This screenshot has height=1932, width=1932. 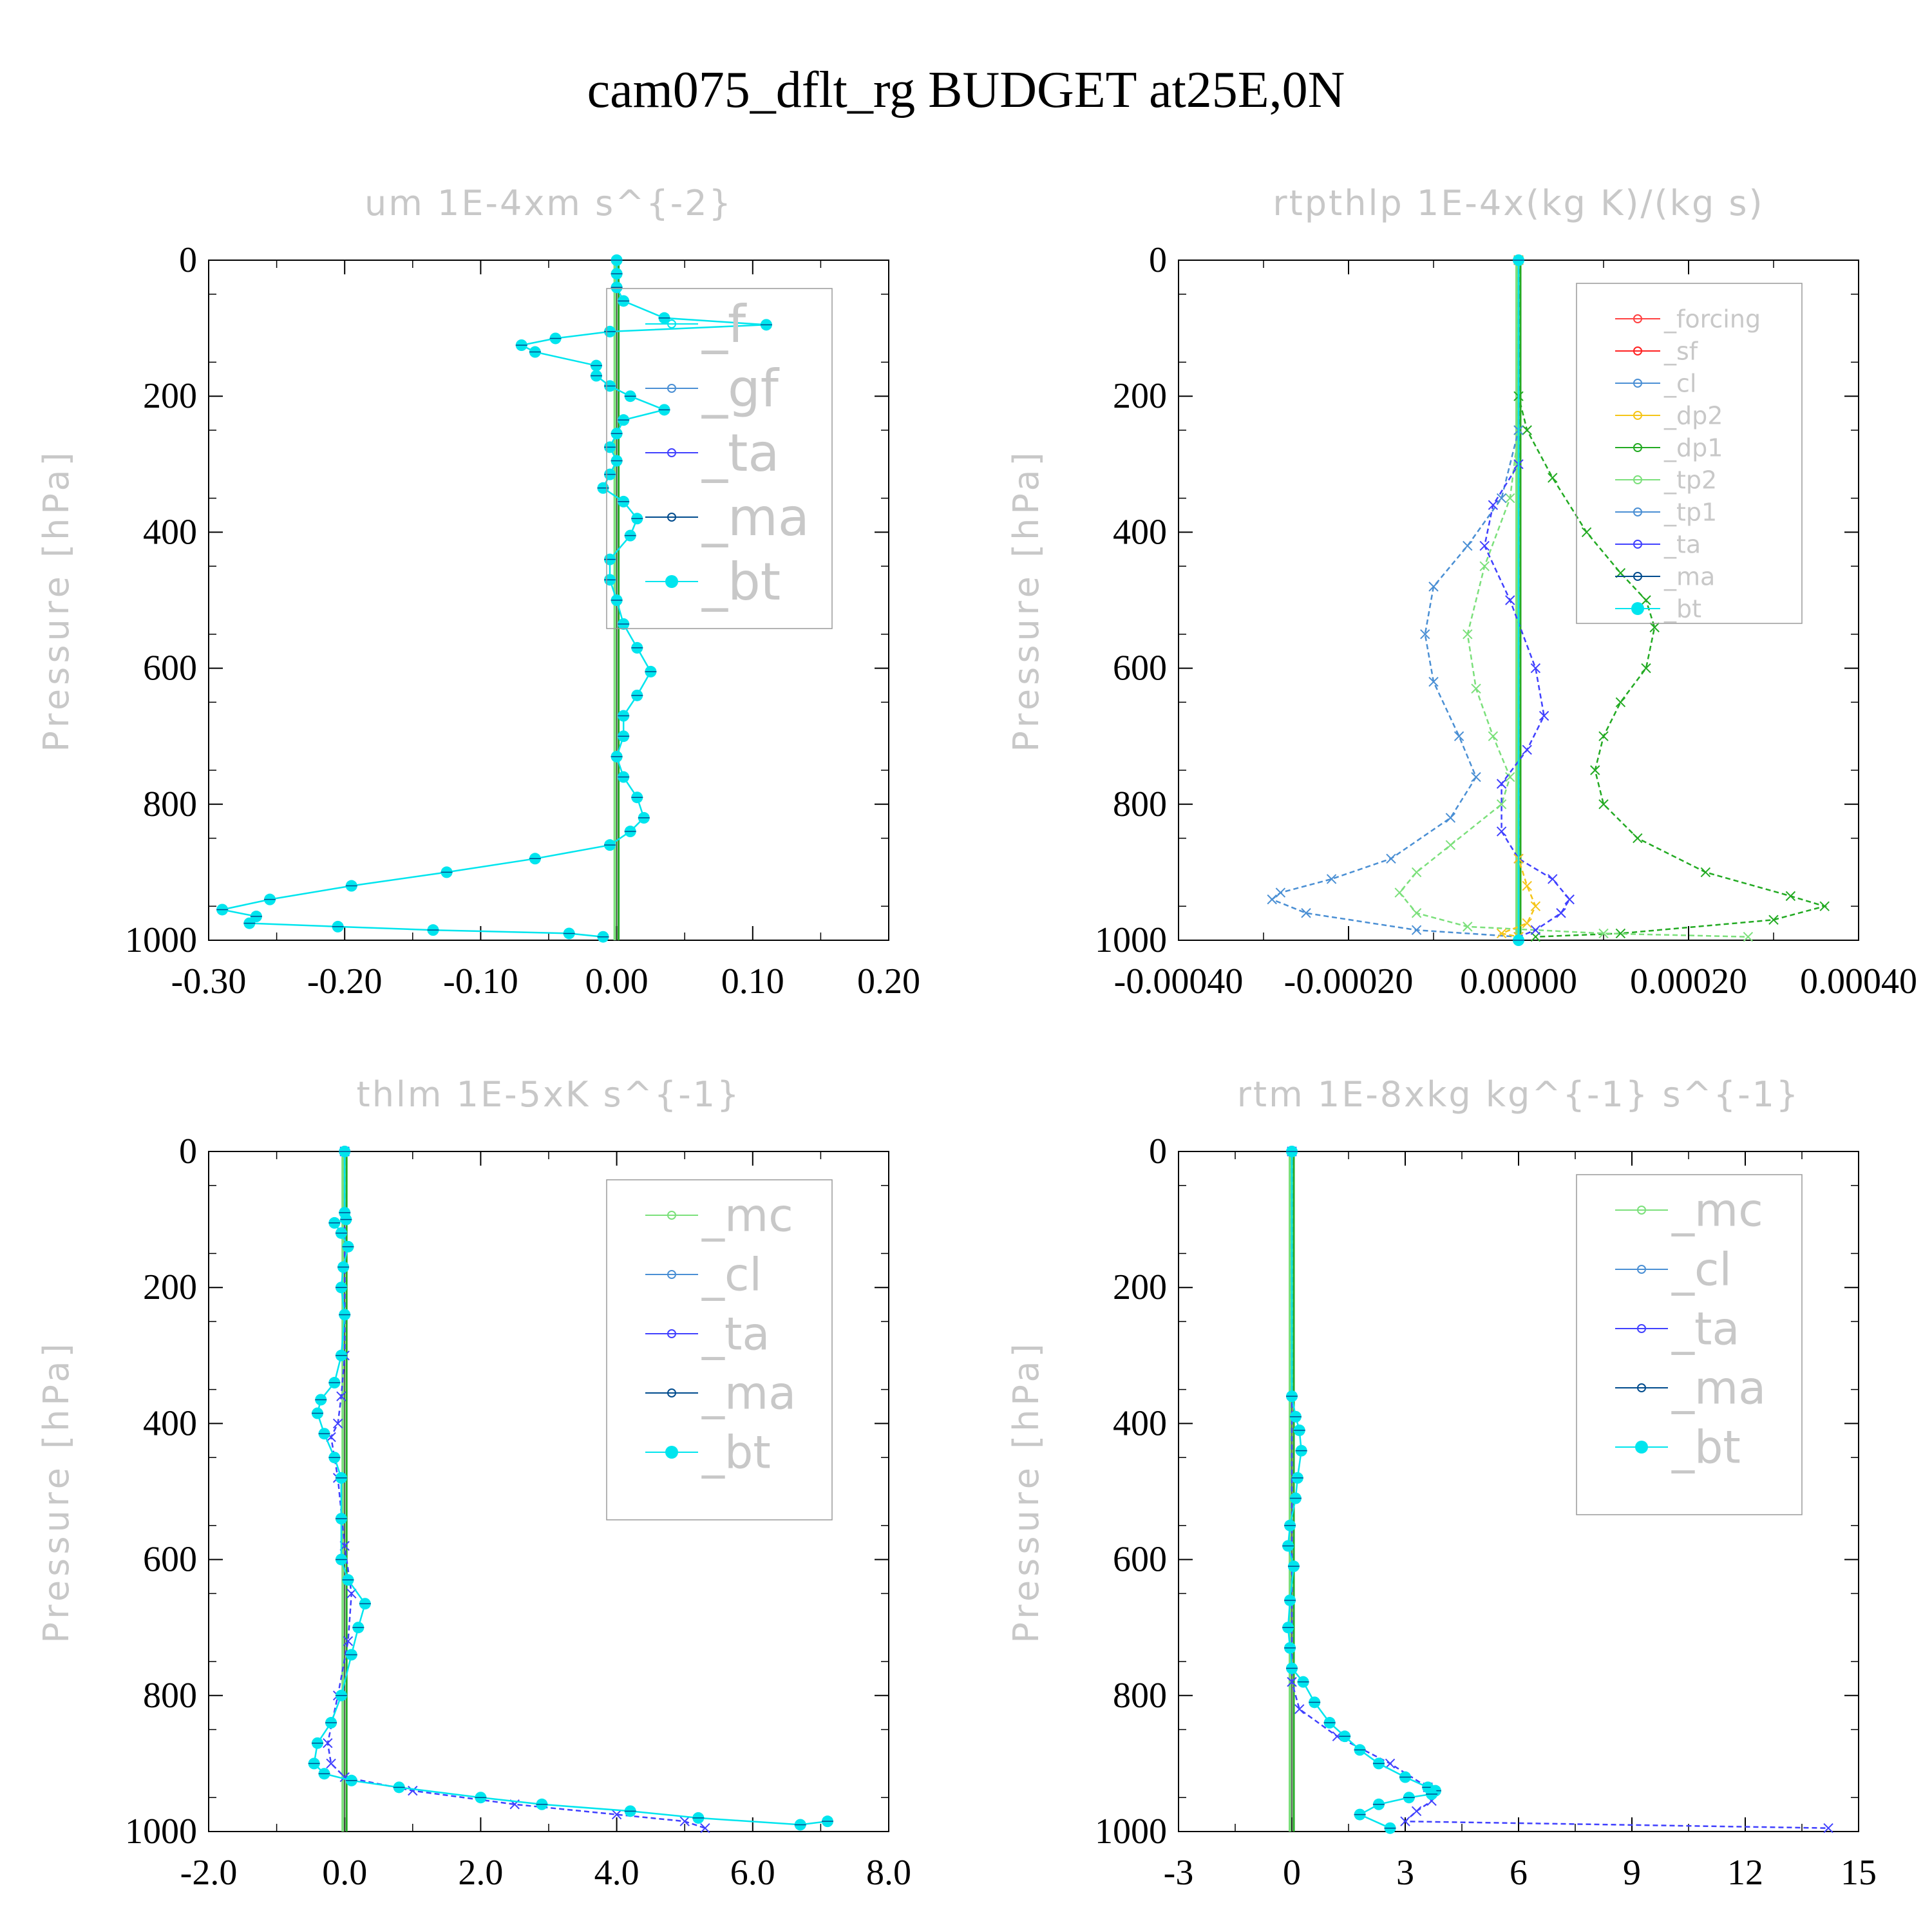 I want to click on panel-title: rtm 1E-8xkg kg^{-1} s^{-1}, so click(x=1519, y=1094).